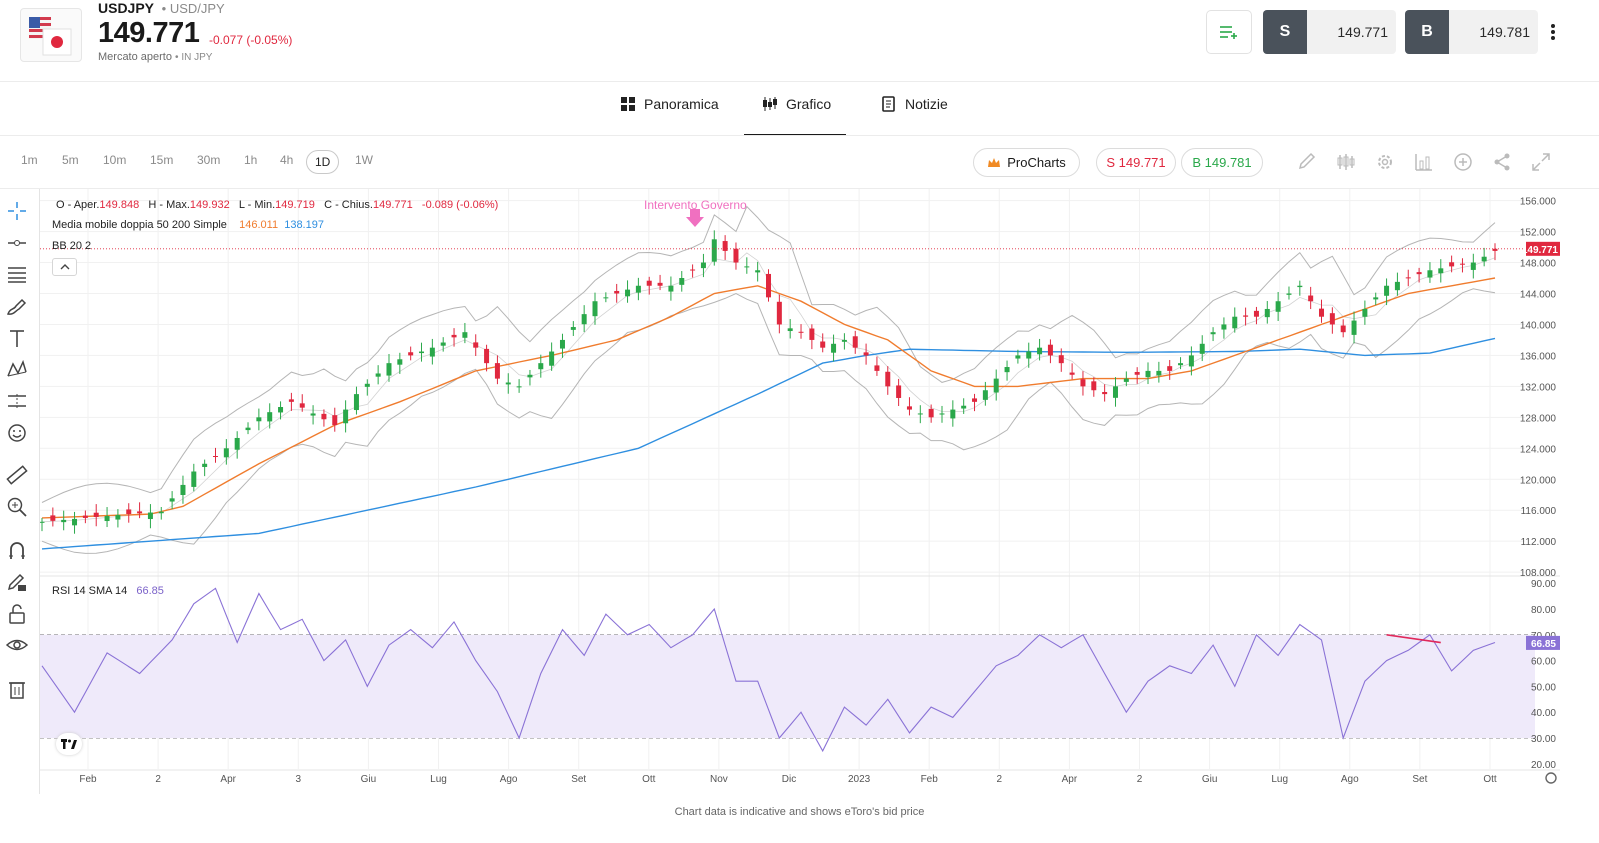  I want to click on text-tool-icon, so click(17, 338).